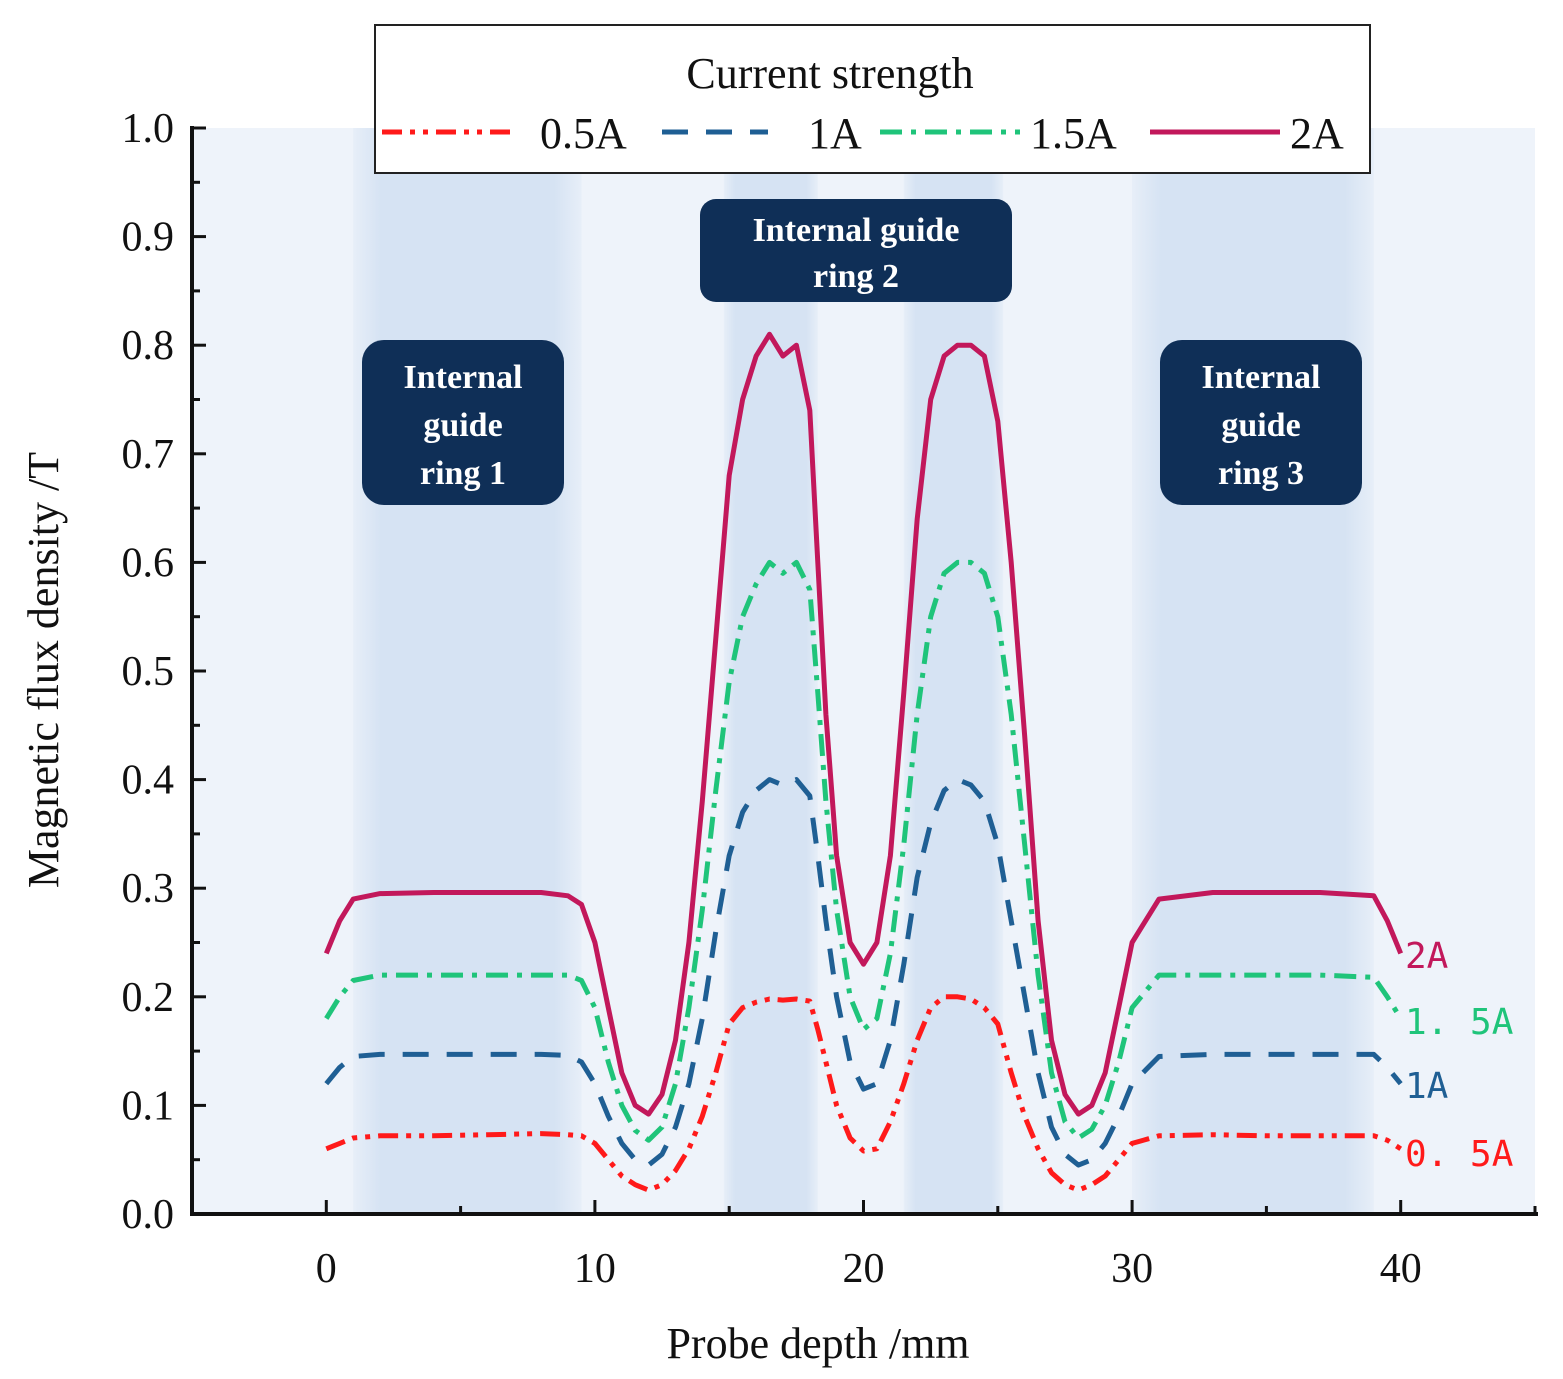  What do you see at coordinates (1317, 133) in the screenshot?
I see `legend-label-2A: 2A` at bounding box center [1317, 133].